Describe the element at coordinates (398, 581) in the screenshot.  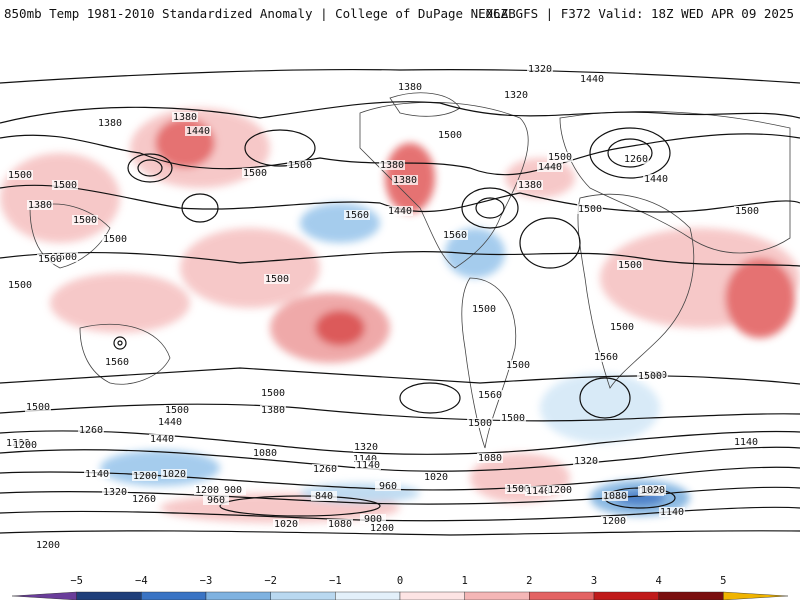
I see `colorbar-ticks: −5 −4 −3 −2 −1 0 1 2 3 4 5` at that location.